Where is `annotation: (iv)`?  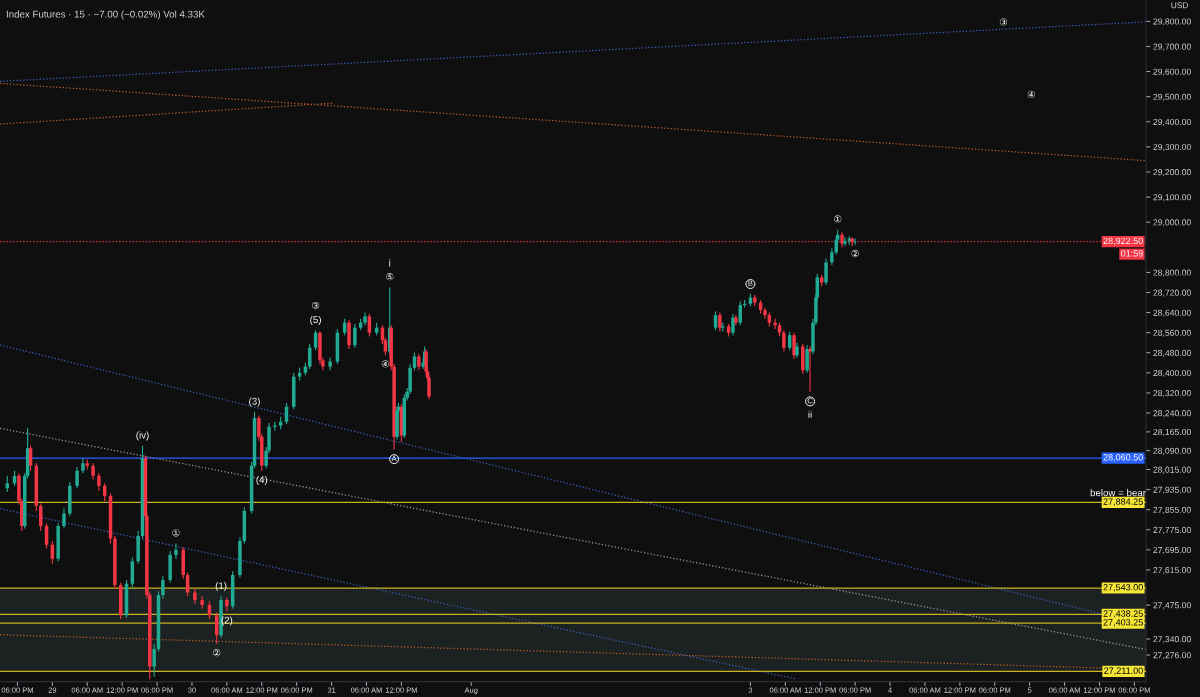
annotation: (iv) is located at coordinates (142, 436).